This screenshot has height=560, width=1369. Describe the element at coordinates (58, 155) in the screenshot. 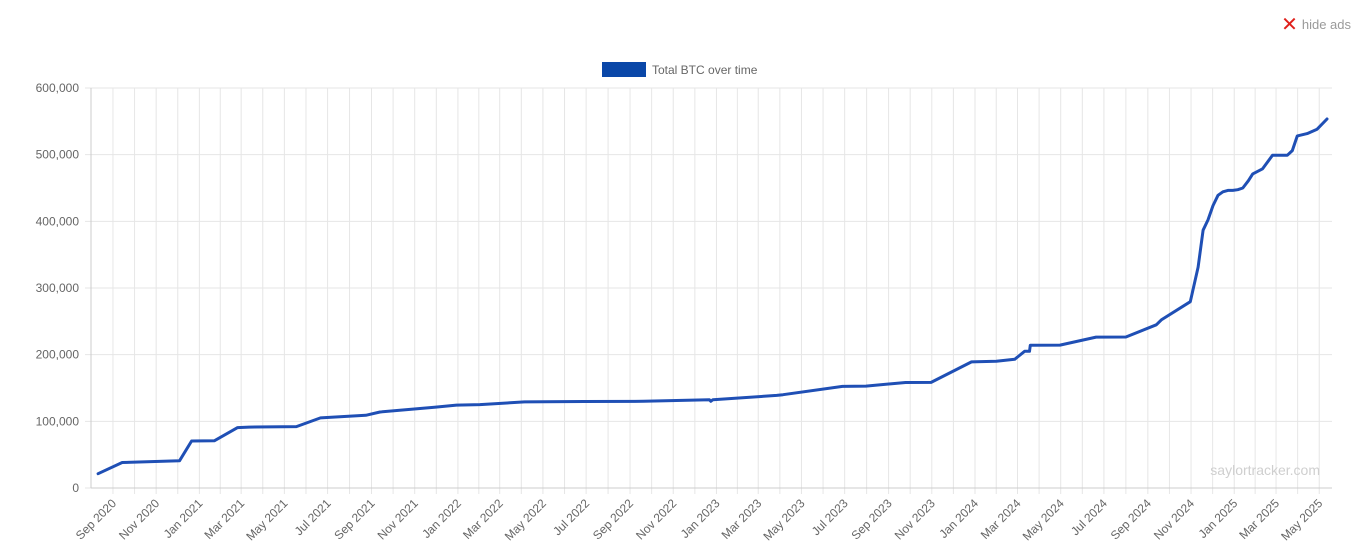

I see `y-tick-label: 500,000` at that location.